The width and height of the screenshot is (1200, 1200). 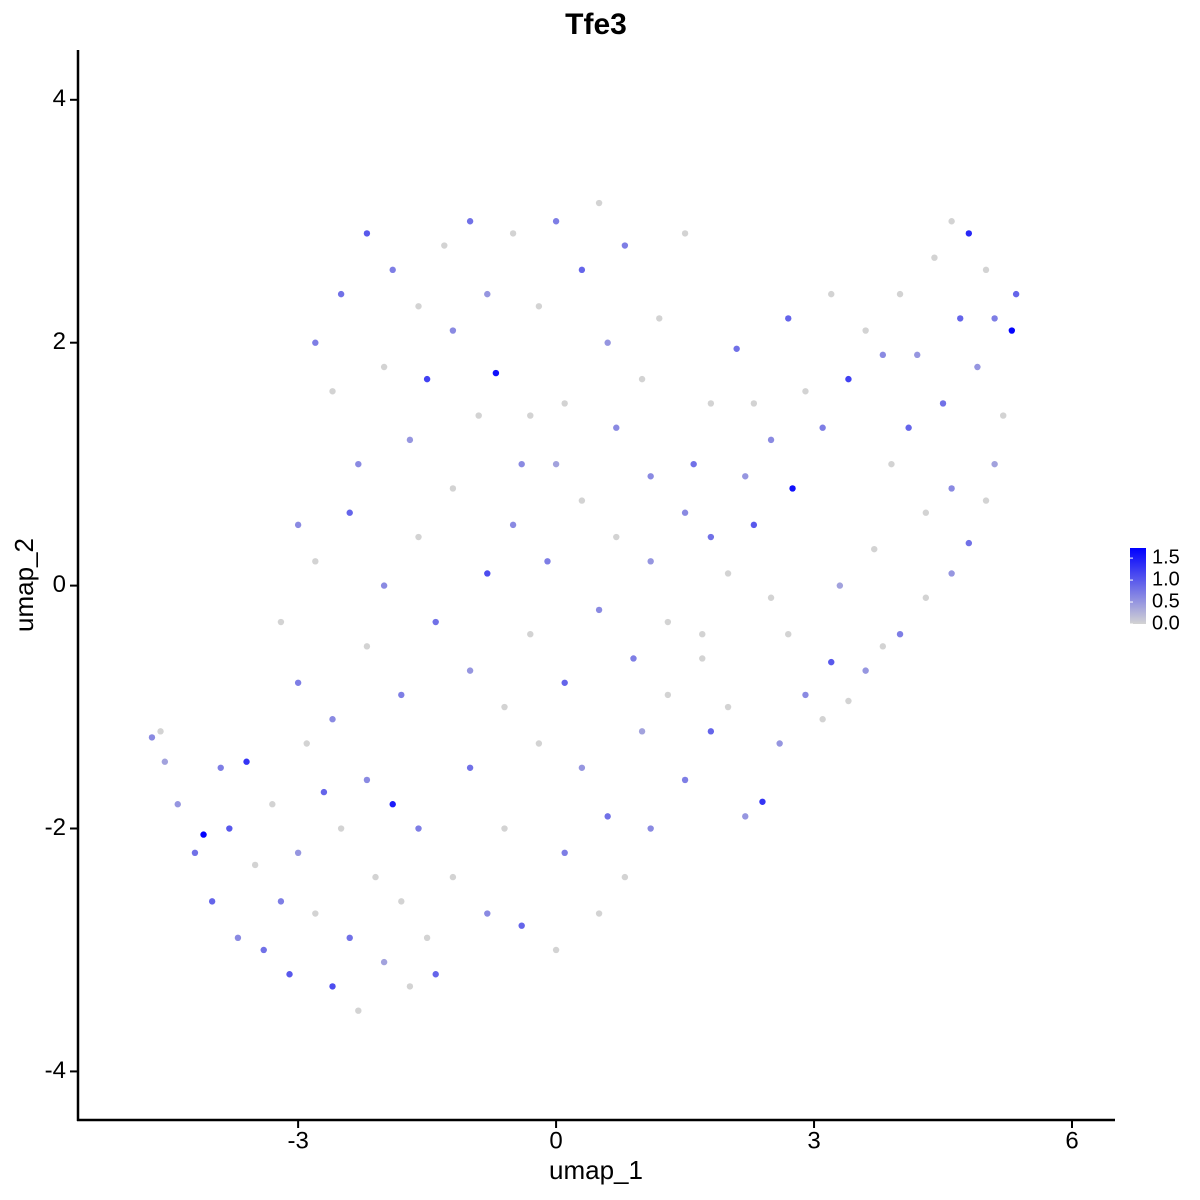 I want to click on y-tick-label: 0, so click(x=59, y=584).